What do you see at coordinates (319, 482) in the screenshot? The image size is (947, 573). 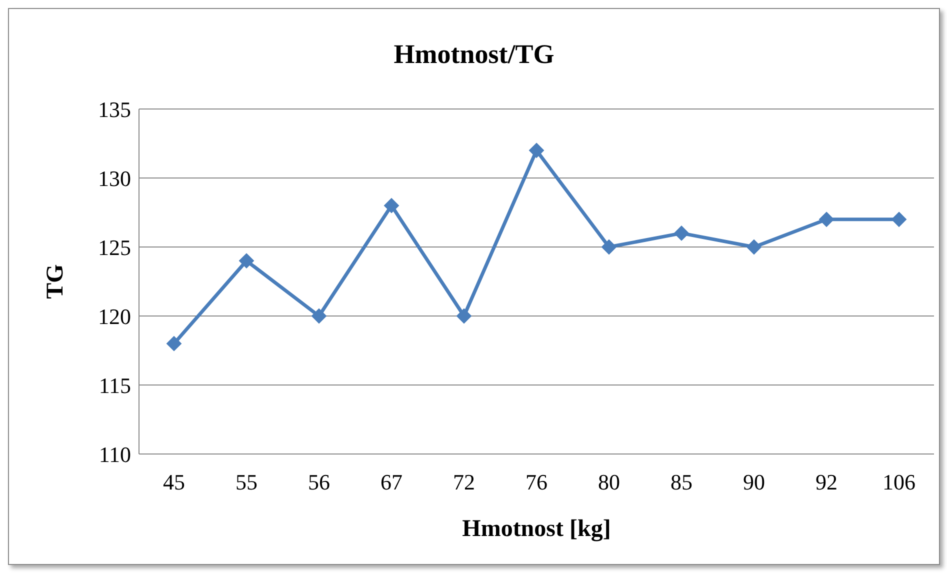 I see `x-tick-label: 56` at bounding box center [319, 482].